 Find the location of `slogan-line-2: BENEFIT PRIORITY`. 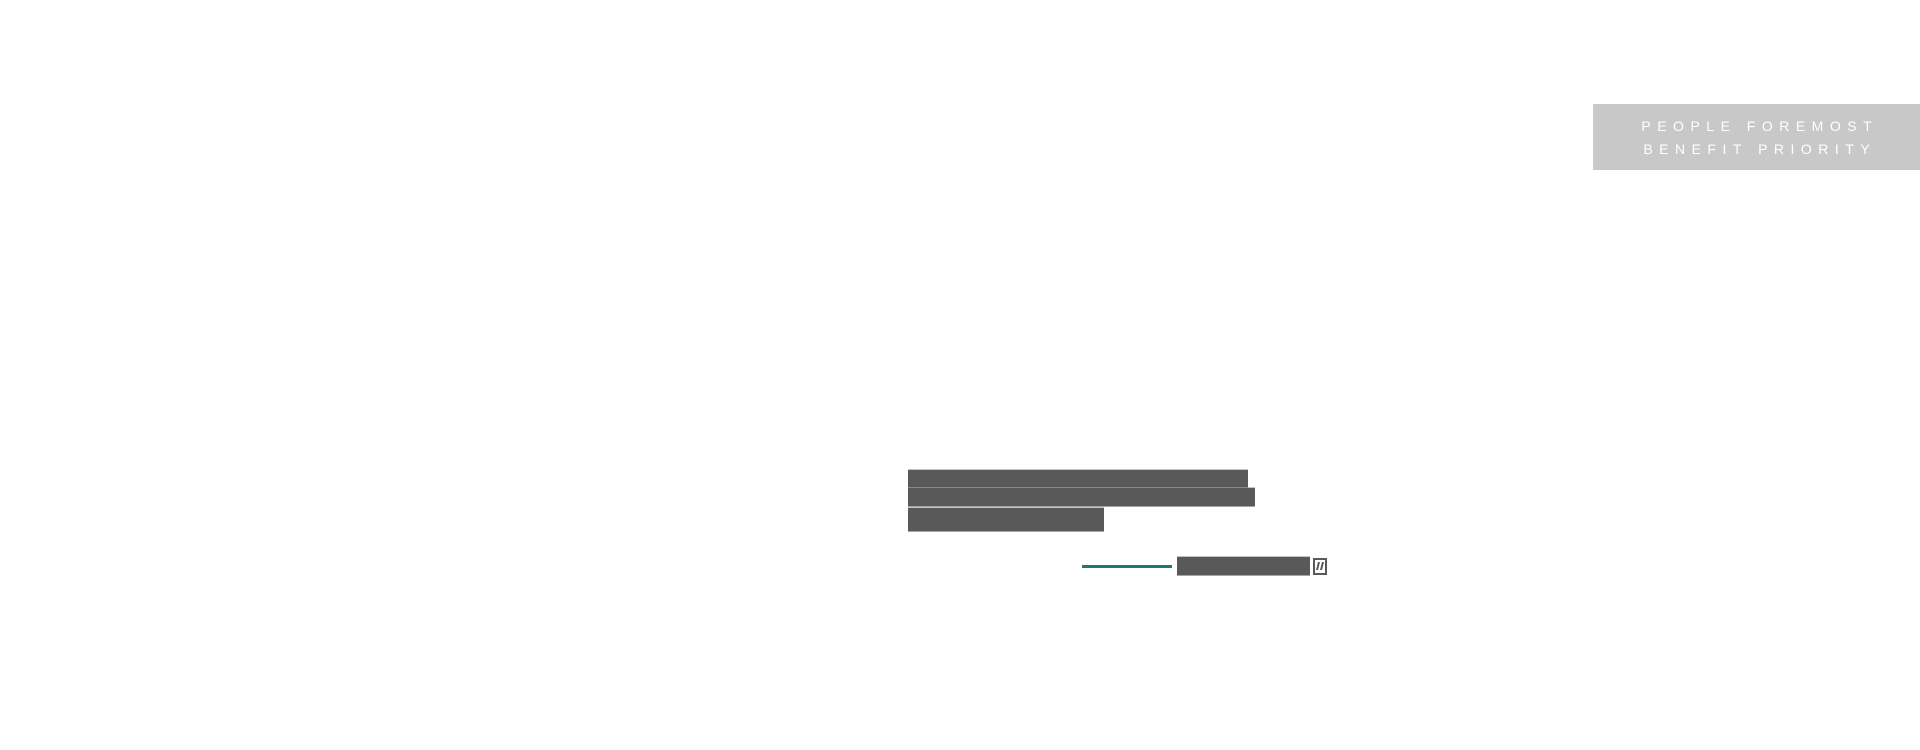

slogan-line-2: BENEFIT PRIORITY is located at coordinates (1760, 148).